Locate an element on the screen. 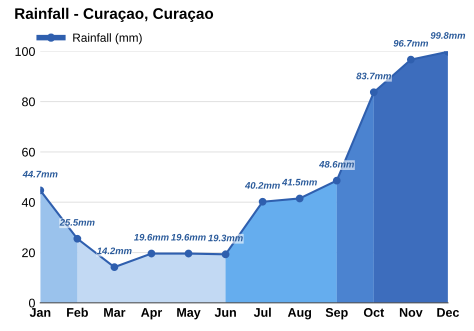 This screenshot has height=331, width=474. data-label: 14.2mm is located at coordinates (114, 250).